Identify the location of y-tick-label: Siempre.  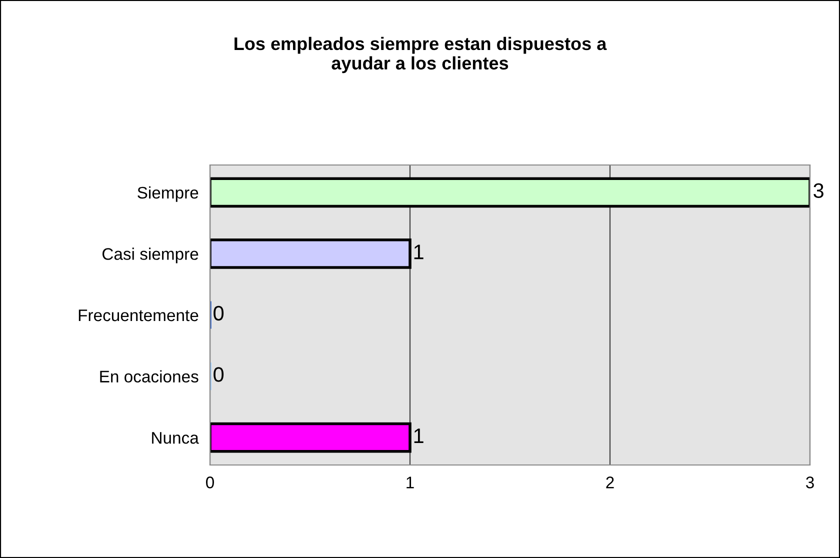
(168, 194).